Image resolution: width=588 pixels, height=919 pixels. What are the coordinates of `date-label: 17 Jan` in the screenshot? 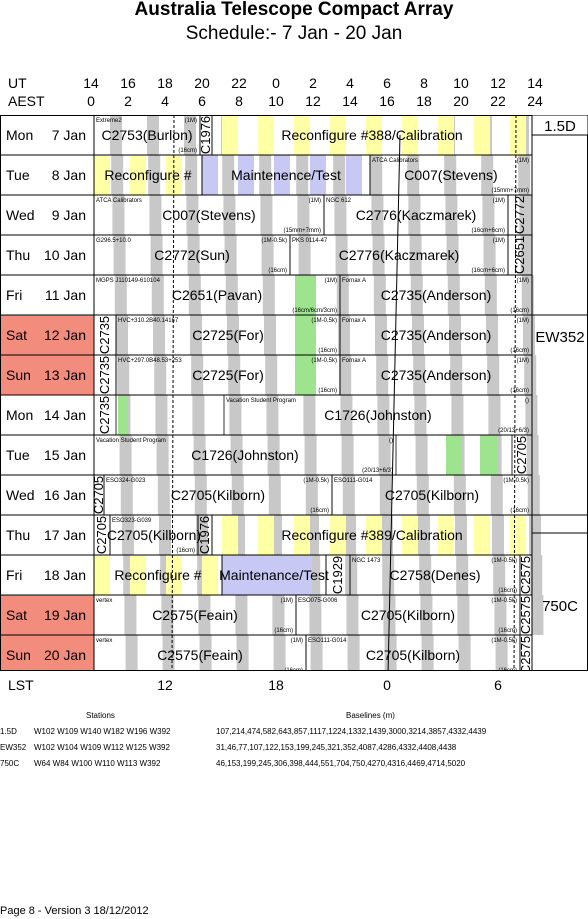 It's located at (65, 535).